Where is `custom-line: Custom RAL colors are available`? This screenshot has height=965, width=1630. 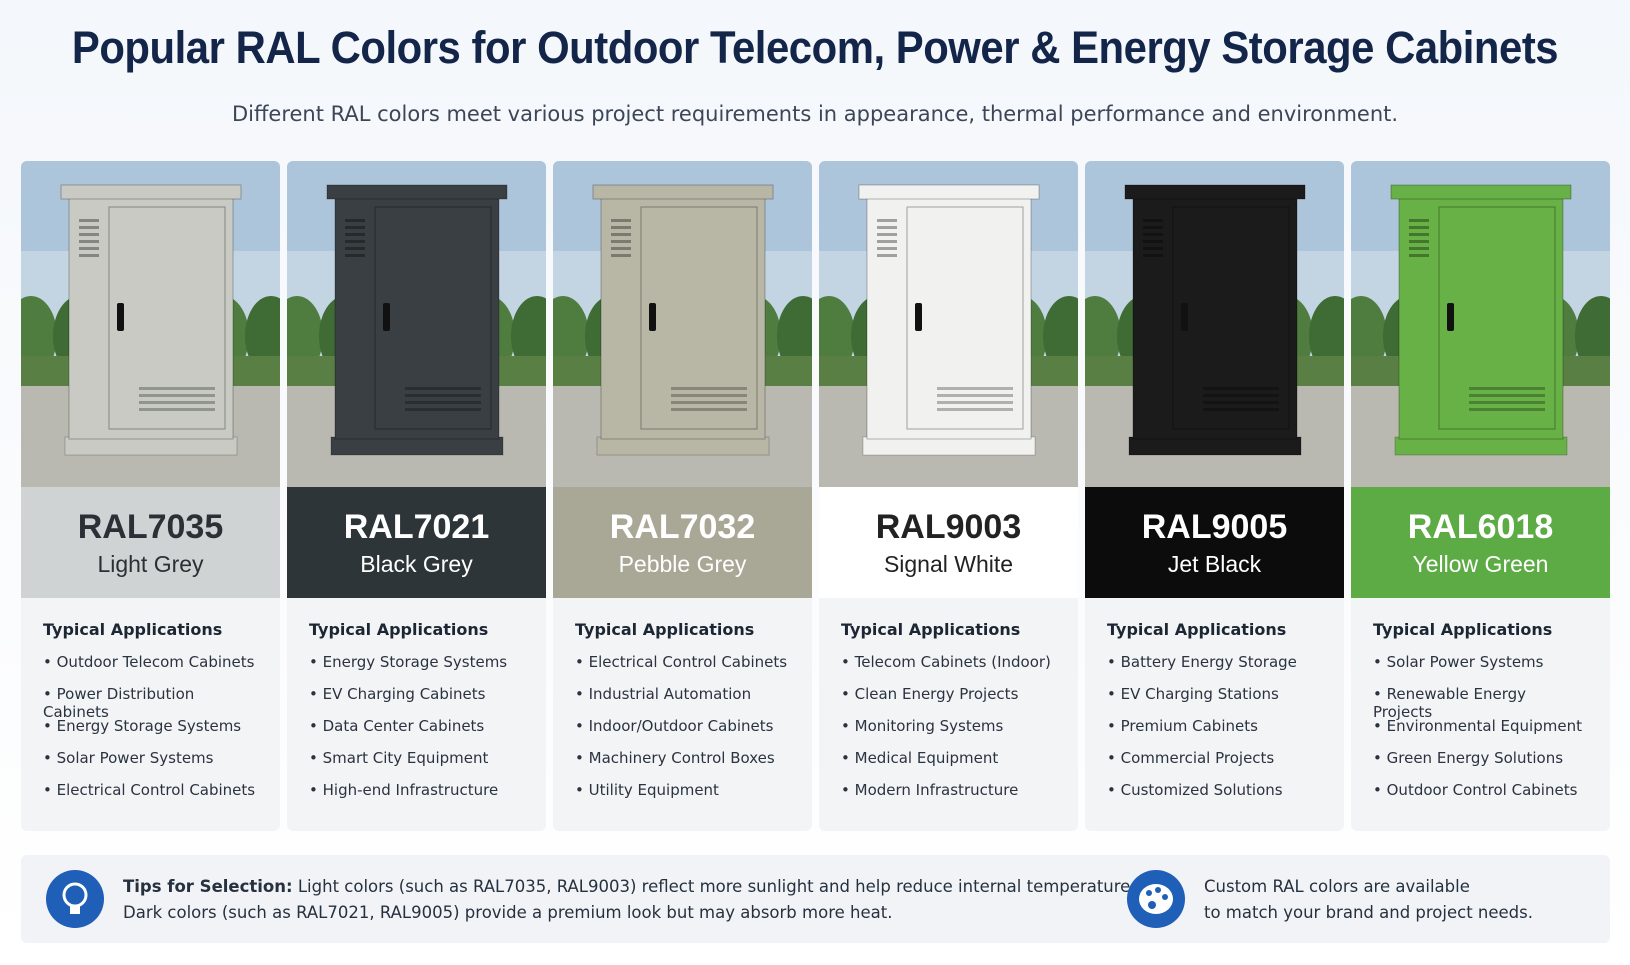
custom-line: Custom RAL colors are available is located at coordinates (1337, 886).